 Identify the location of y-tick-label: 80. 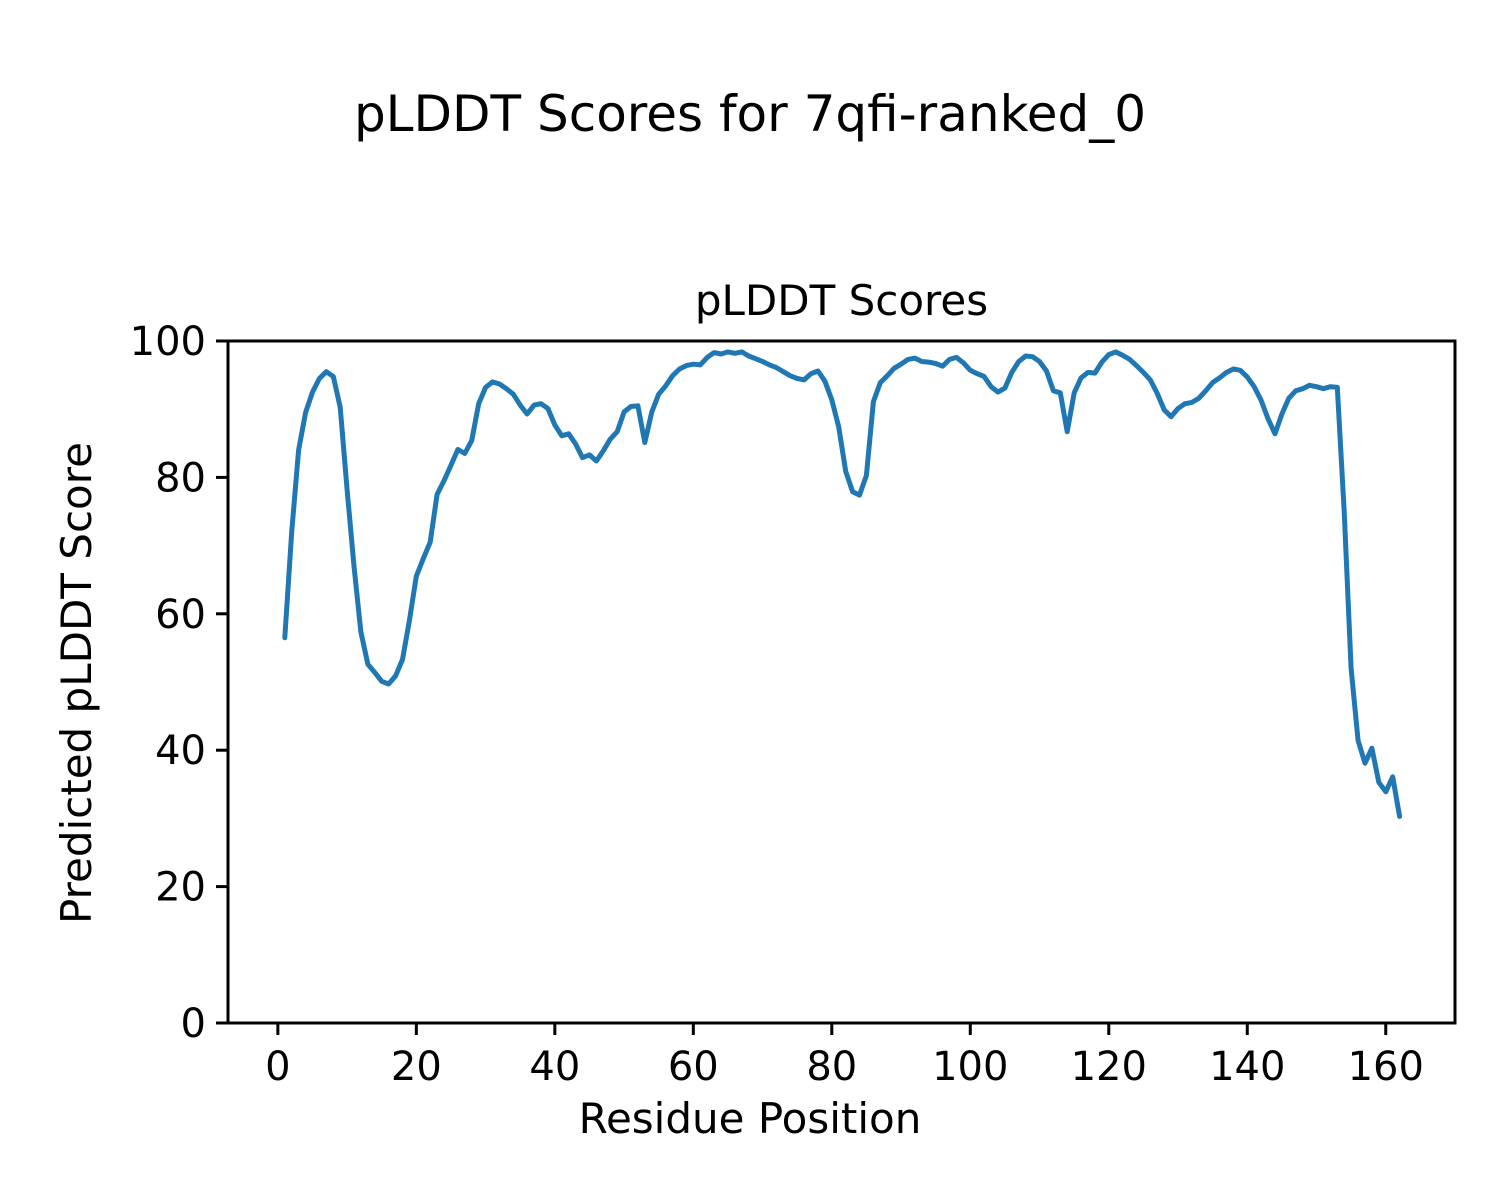
(180, 478).